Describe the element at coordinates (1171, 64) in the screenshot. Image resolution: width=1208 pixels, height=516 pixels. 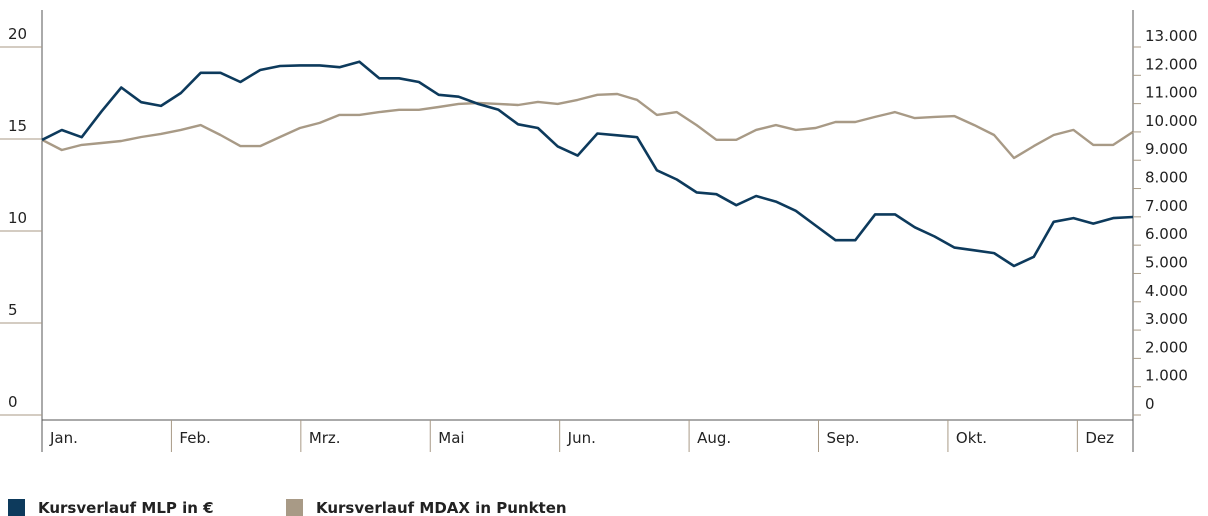
I see `y2-tick-label: 12.000` at that location.